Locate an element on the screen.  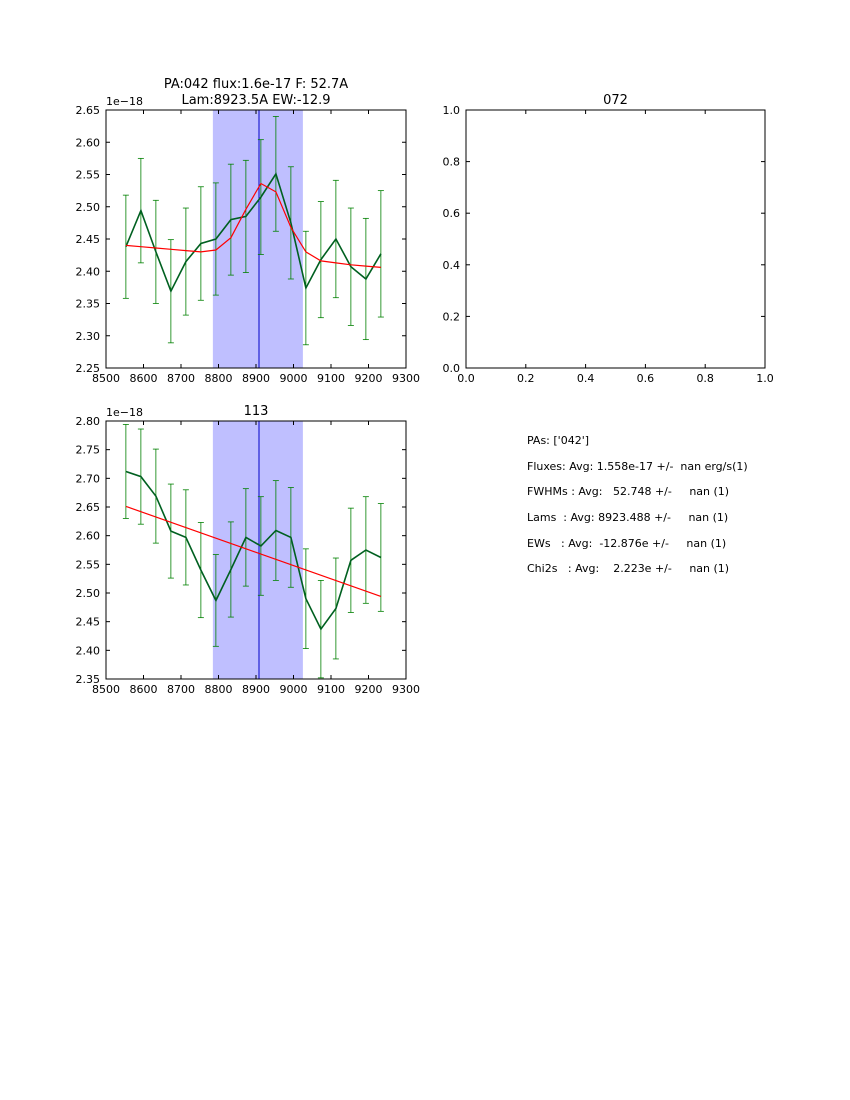
x-tick-label: 0.2 is located at coordinates (526, 378).